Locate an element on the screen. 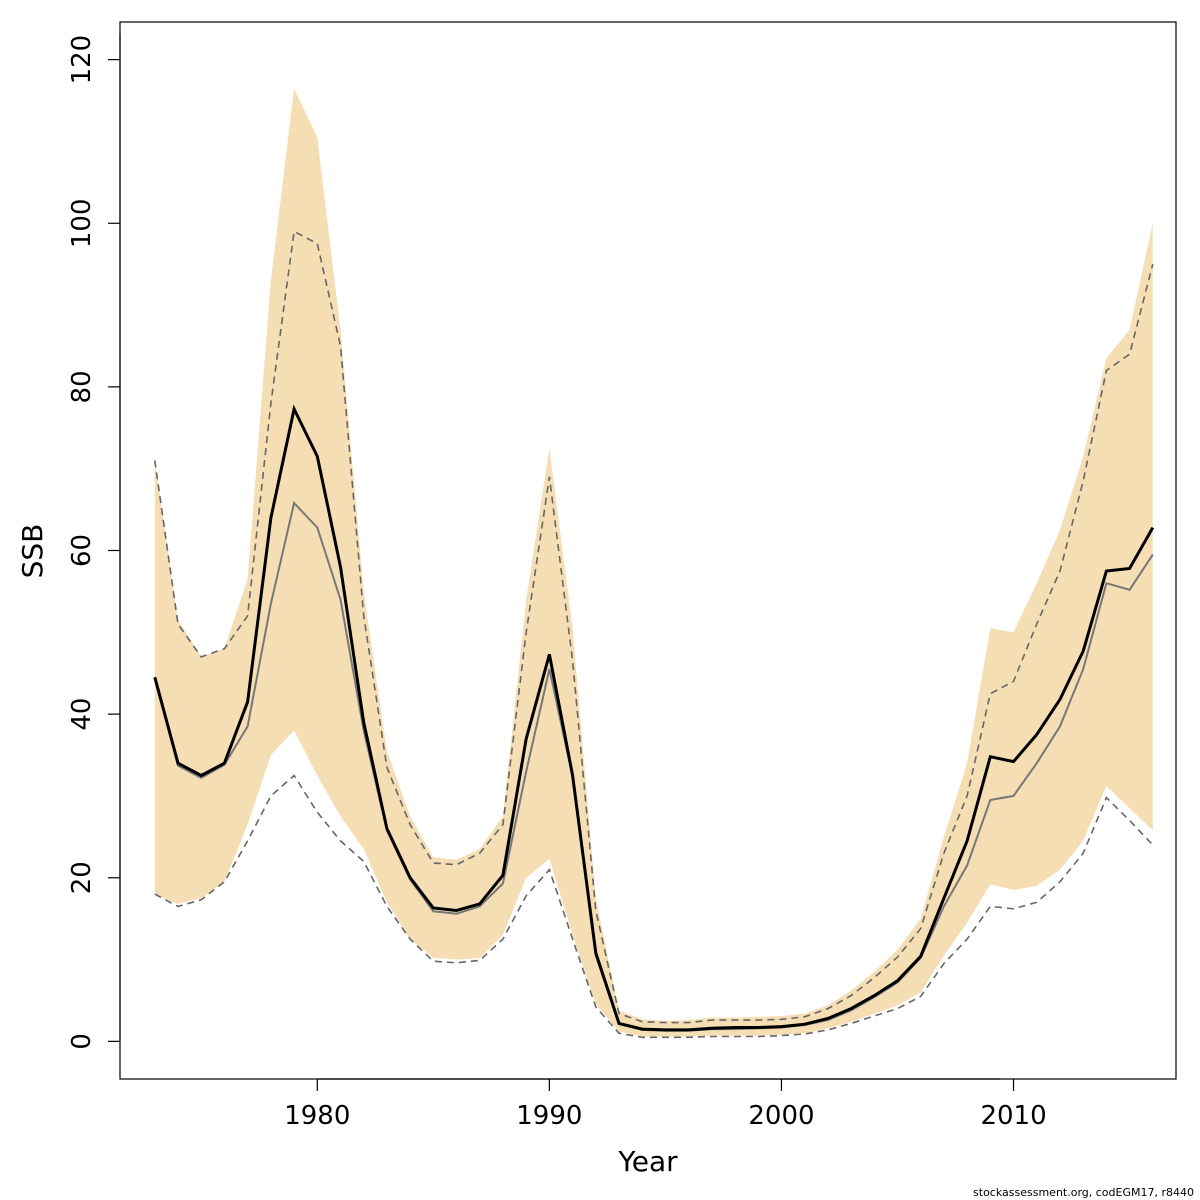 This screenshot has height=1200, width=1200. y-tick-label: 80 is located at coordinates (82, 386).